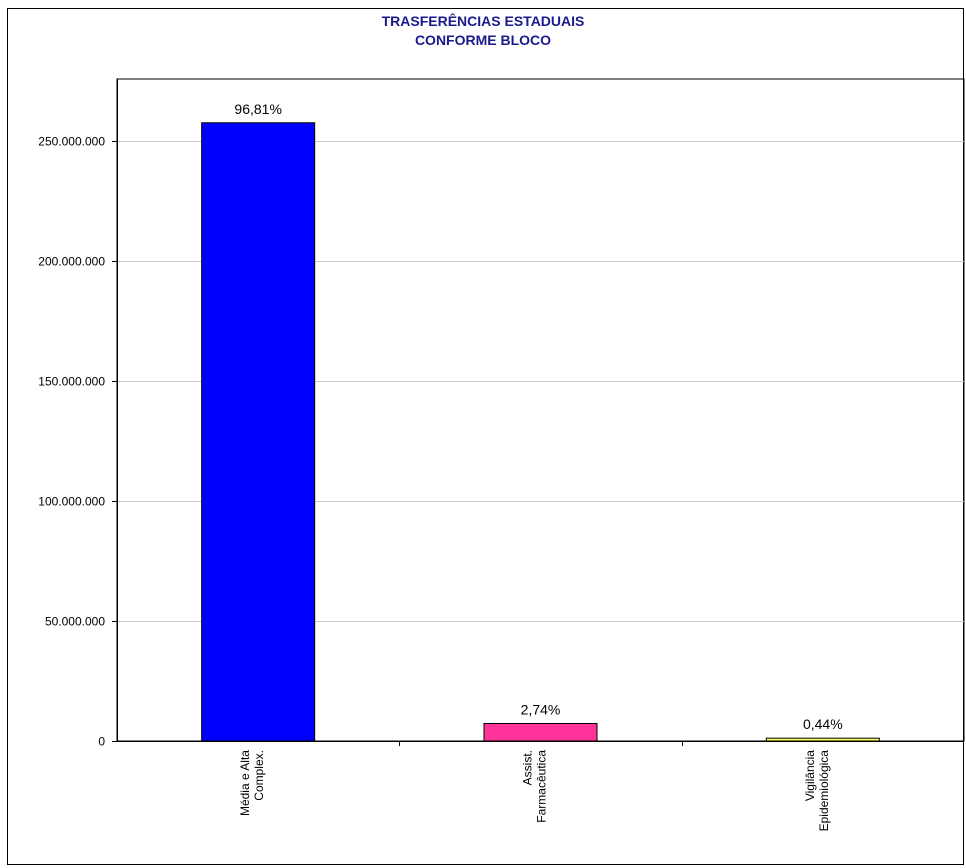 Image resolution: width=966 pixels, height=868 pixels. What do you see at coordinates (259, 775) in the screenshot?
I see `category-label: Complex.` at bounding box center [259, 775].